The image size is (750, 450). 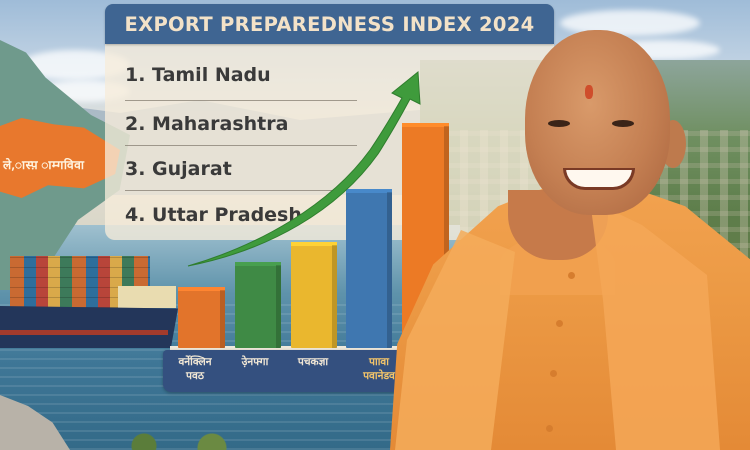 I want to click on ship-hull-stripe, so click(x=84, y=332).